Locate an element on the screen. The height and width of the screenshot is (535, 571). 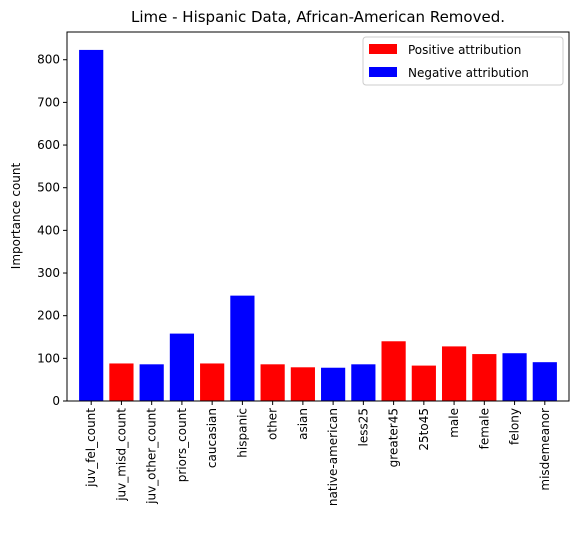
x-tick-label: native-american is located at coordinates (333, 457).